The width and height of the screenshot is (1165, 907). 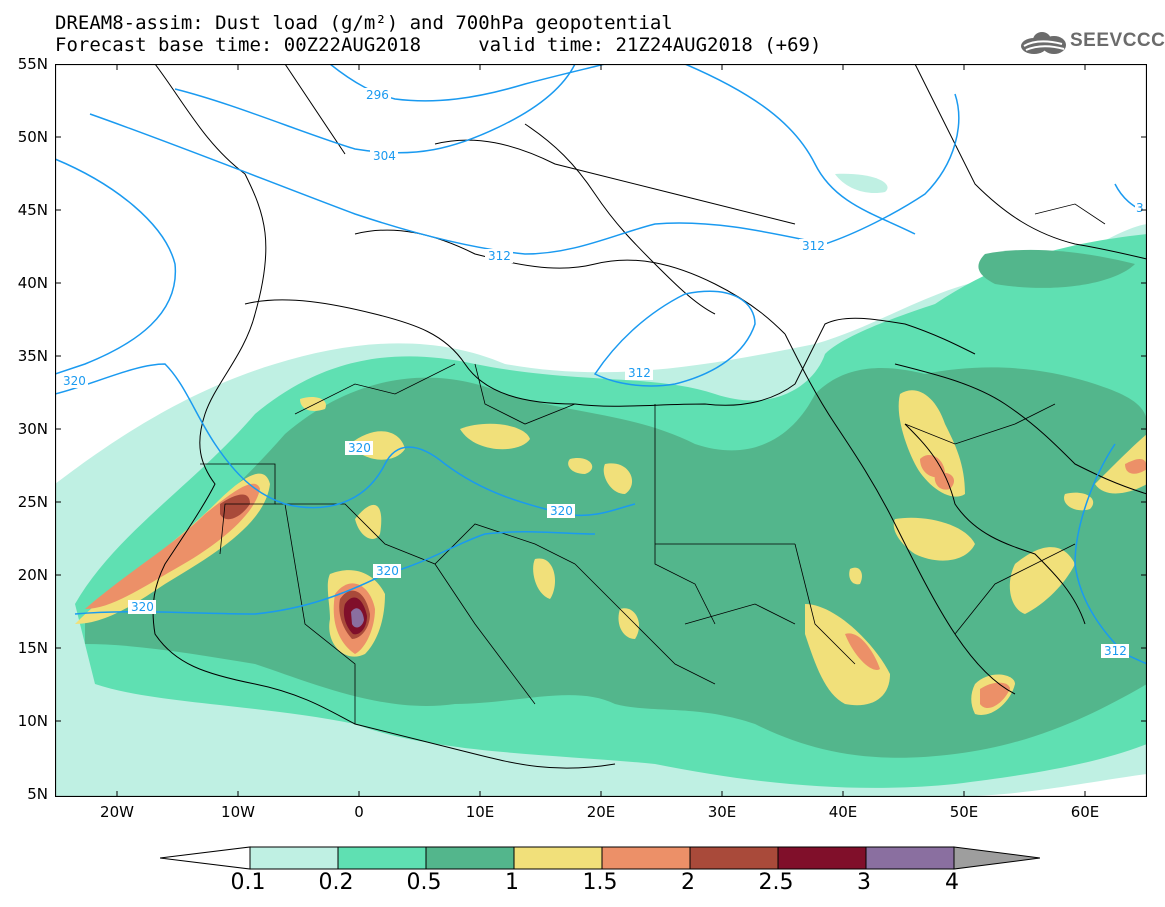 I want to click on colorbar-cells, so click(x=602, y=858).